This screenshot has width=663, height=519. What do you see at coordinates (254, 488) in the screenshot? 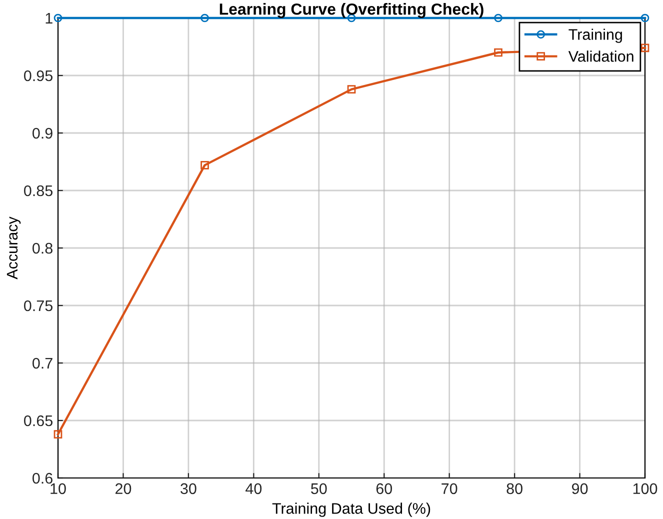
I see `x-tick-label: 40` at bounding box center [254, 488].